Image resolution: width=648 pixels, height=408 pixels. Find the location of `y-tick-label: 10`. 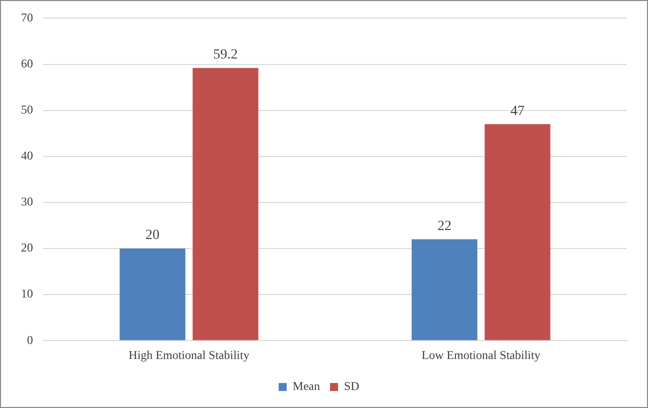

y-tick-label: 10 is located at coordinates (27, 293).